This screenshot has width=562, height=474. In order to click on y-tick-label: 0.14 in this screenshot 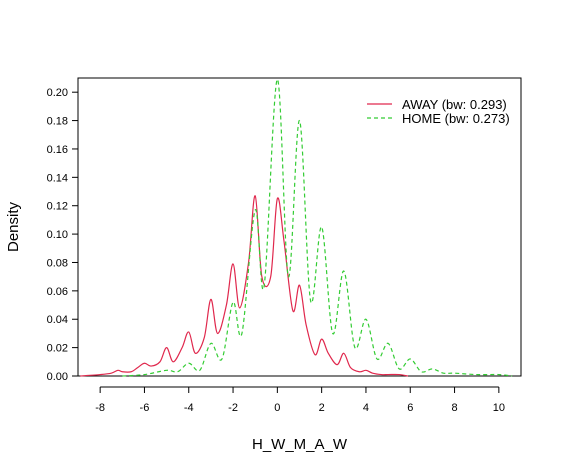, I will do `click(57, 178)`.